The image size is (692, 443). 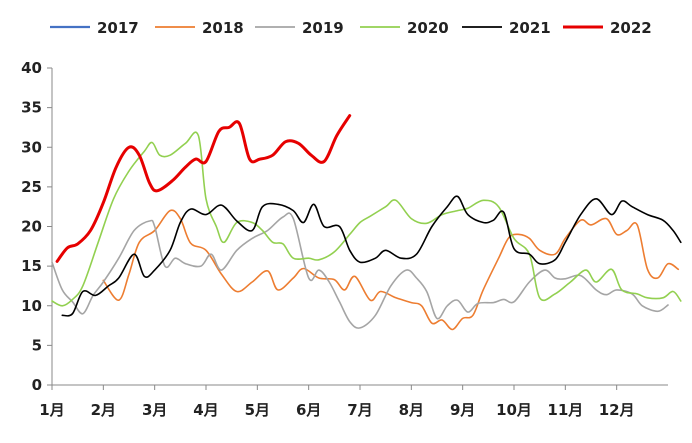 What do you see at coordinates (351, 28) in the screenshot?
I see `legend: 2017 2018 2019 2020 2021 2022` at bounding box center [351, 28].